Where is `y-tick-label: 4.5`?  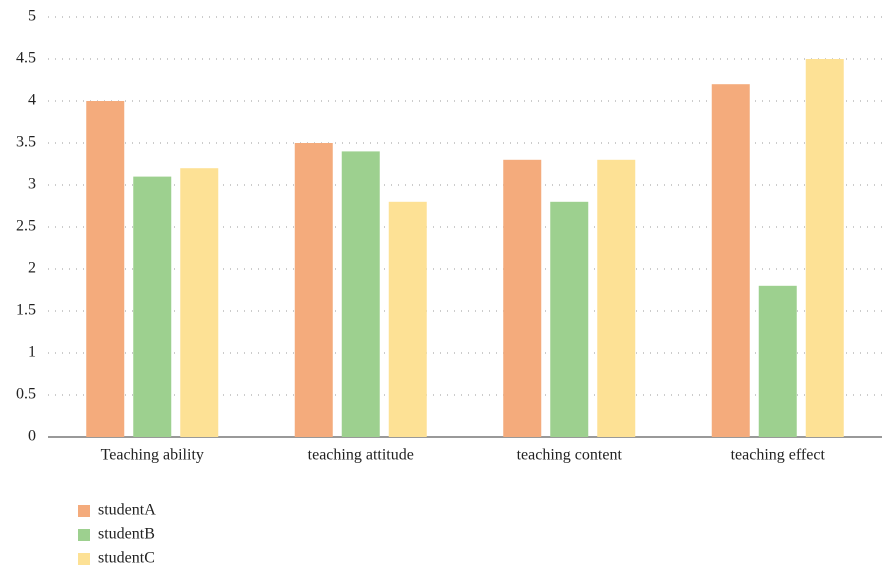 y-tick-label: 4.5 is located at coordinates (26, 58).